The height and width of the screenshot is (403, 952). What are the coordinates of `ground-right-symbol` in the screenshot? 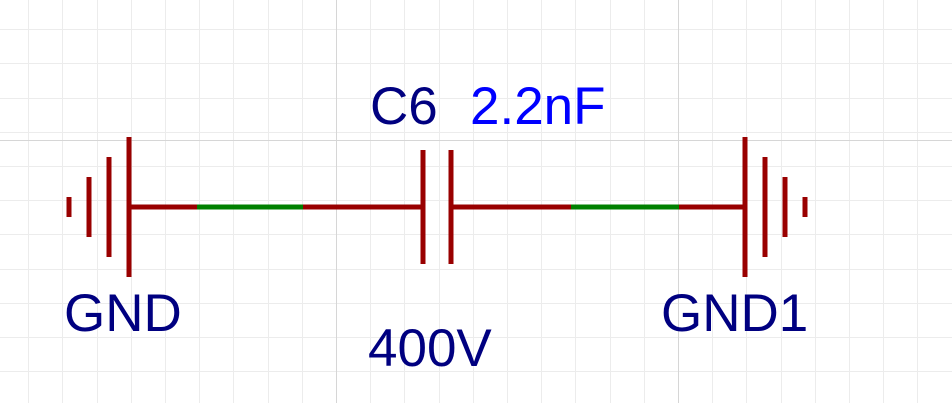 It's located at (775, 207).